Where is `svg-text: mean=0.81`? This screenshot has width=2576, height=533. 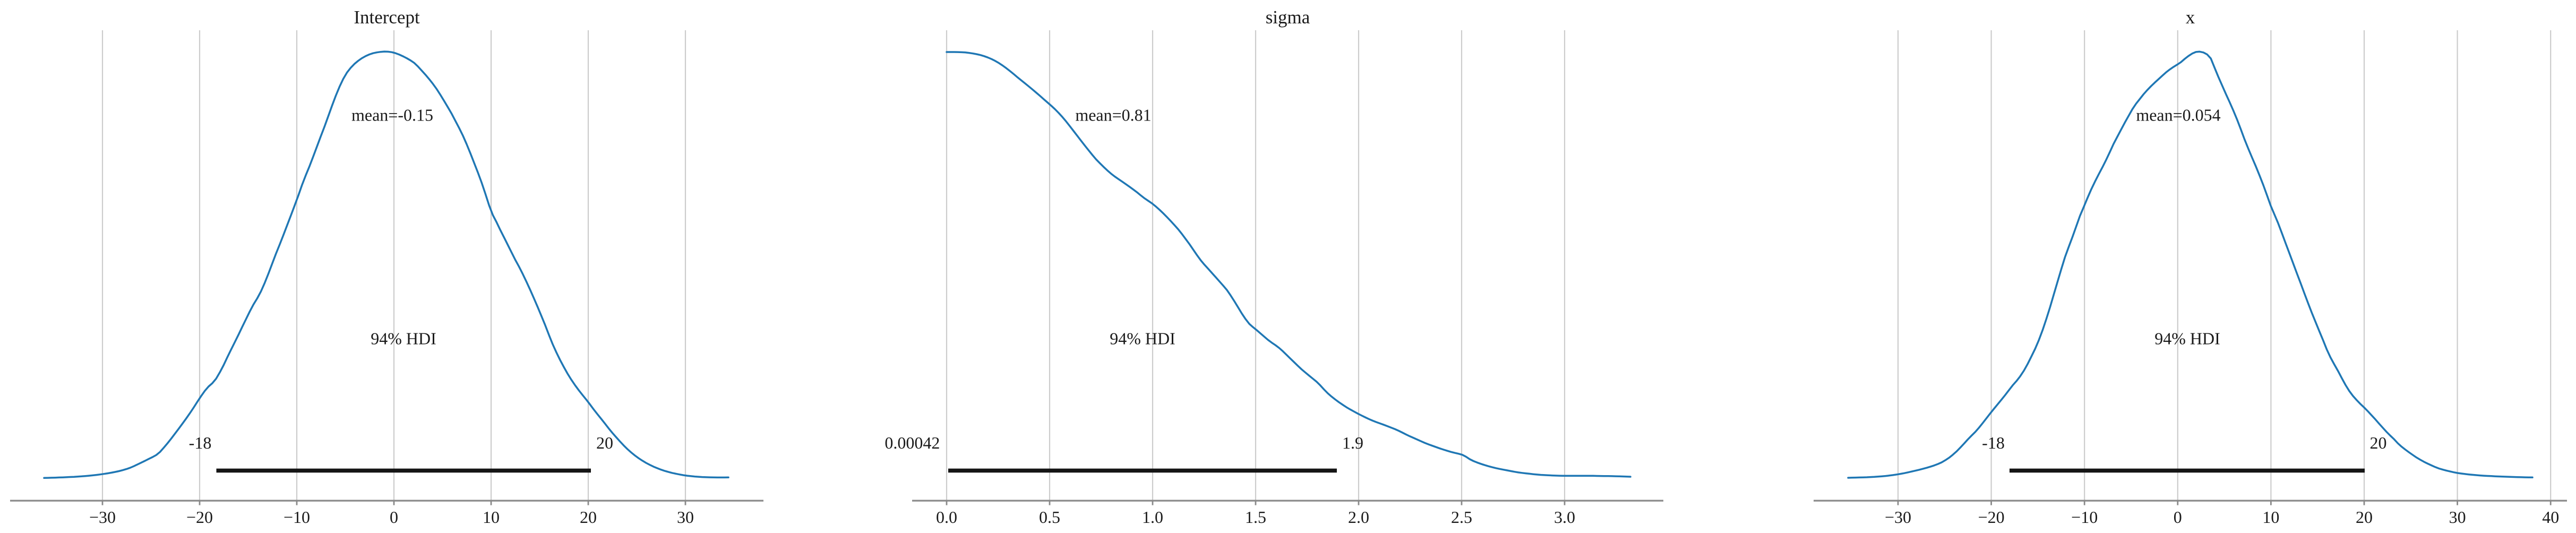 svg-text: mean=0.81 is located at coordinates (1113, 115).